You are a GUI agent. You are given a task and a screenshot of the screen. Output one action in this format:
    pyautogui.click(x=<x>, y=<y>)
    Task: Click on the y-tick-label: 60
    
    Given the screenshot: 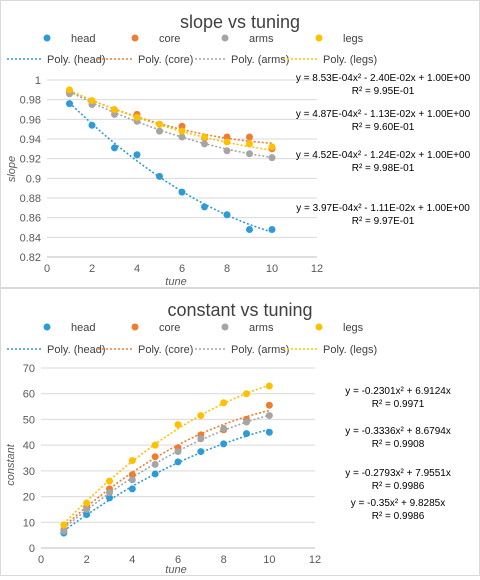 What is the action you would take?
    pyautogui.click(x=29, y=395)
    